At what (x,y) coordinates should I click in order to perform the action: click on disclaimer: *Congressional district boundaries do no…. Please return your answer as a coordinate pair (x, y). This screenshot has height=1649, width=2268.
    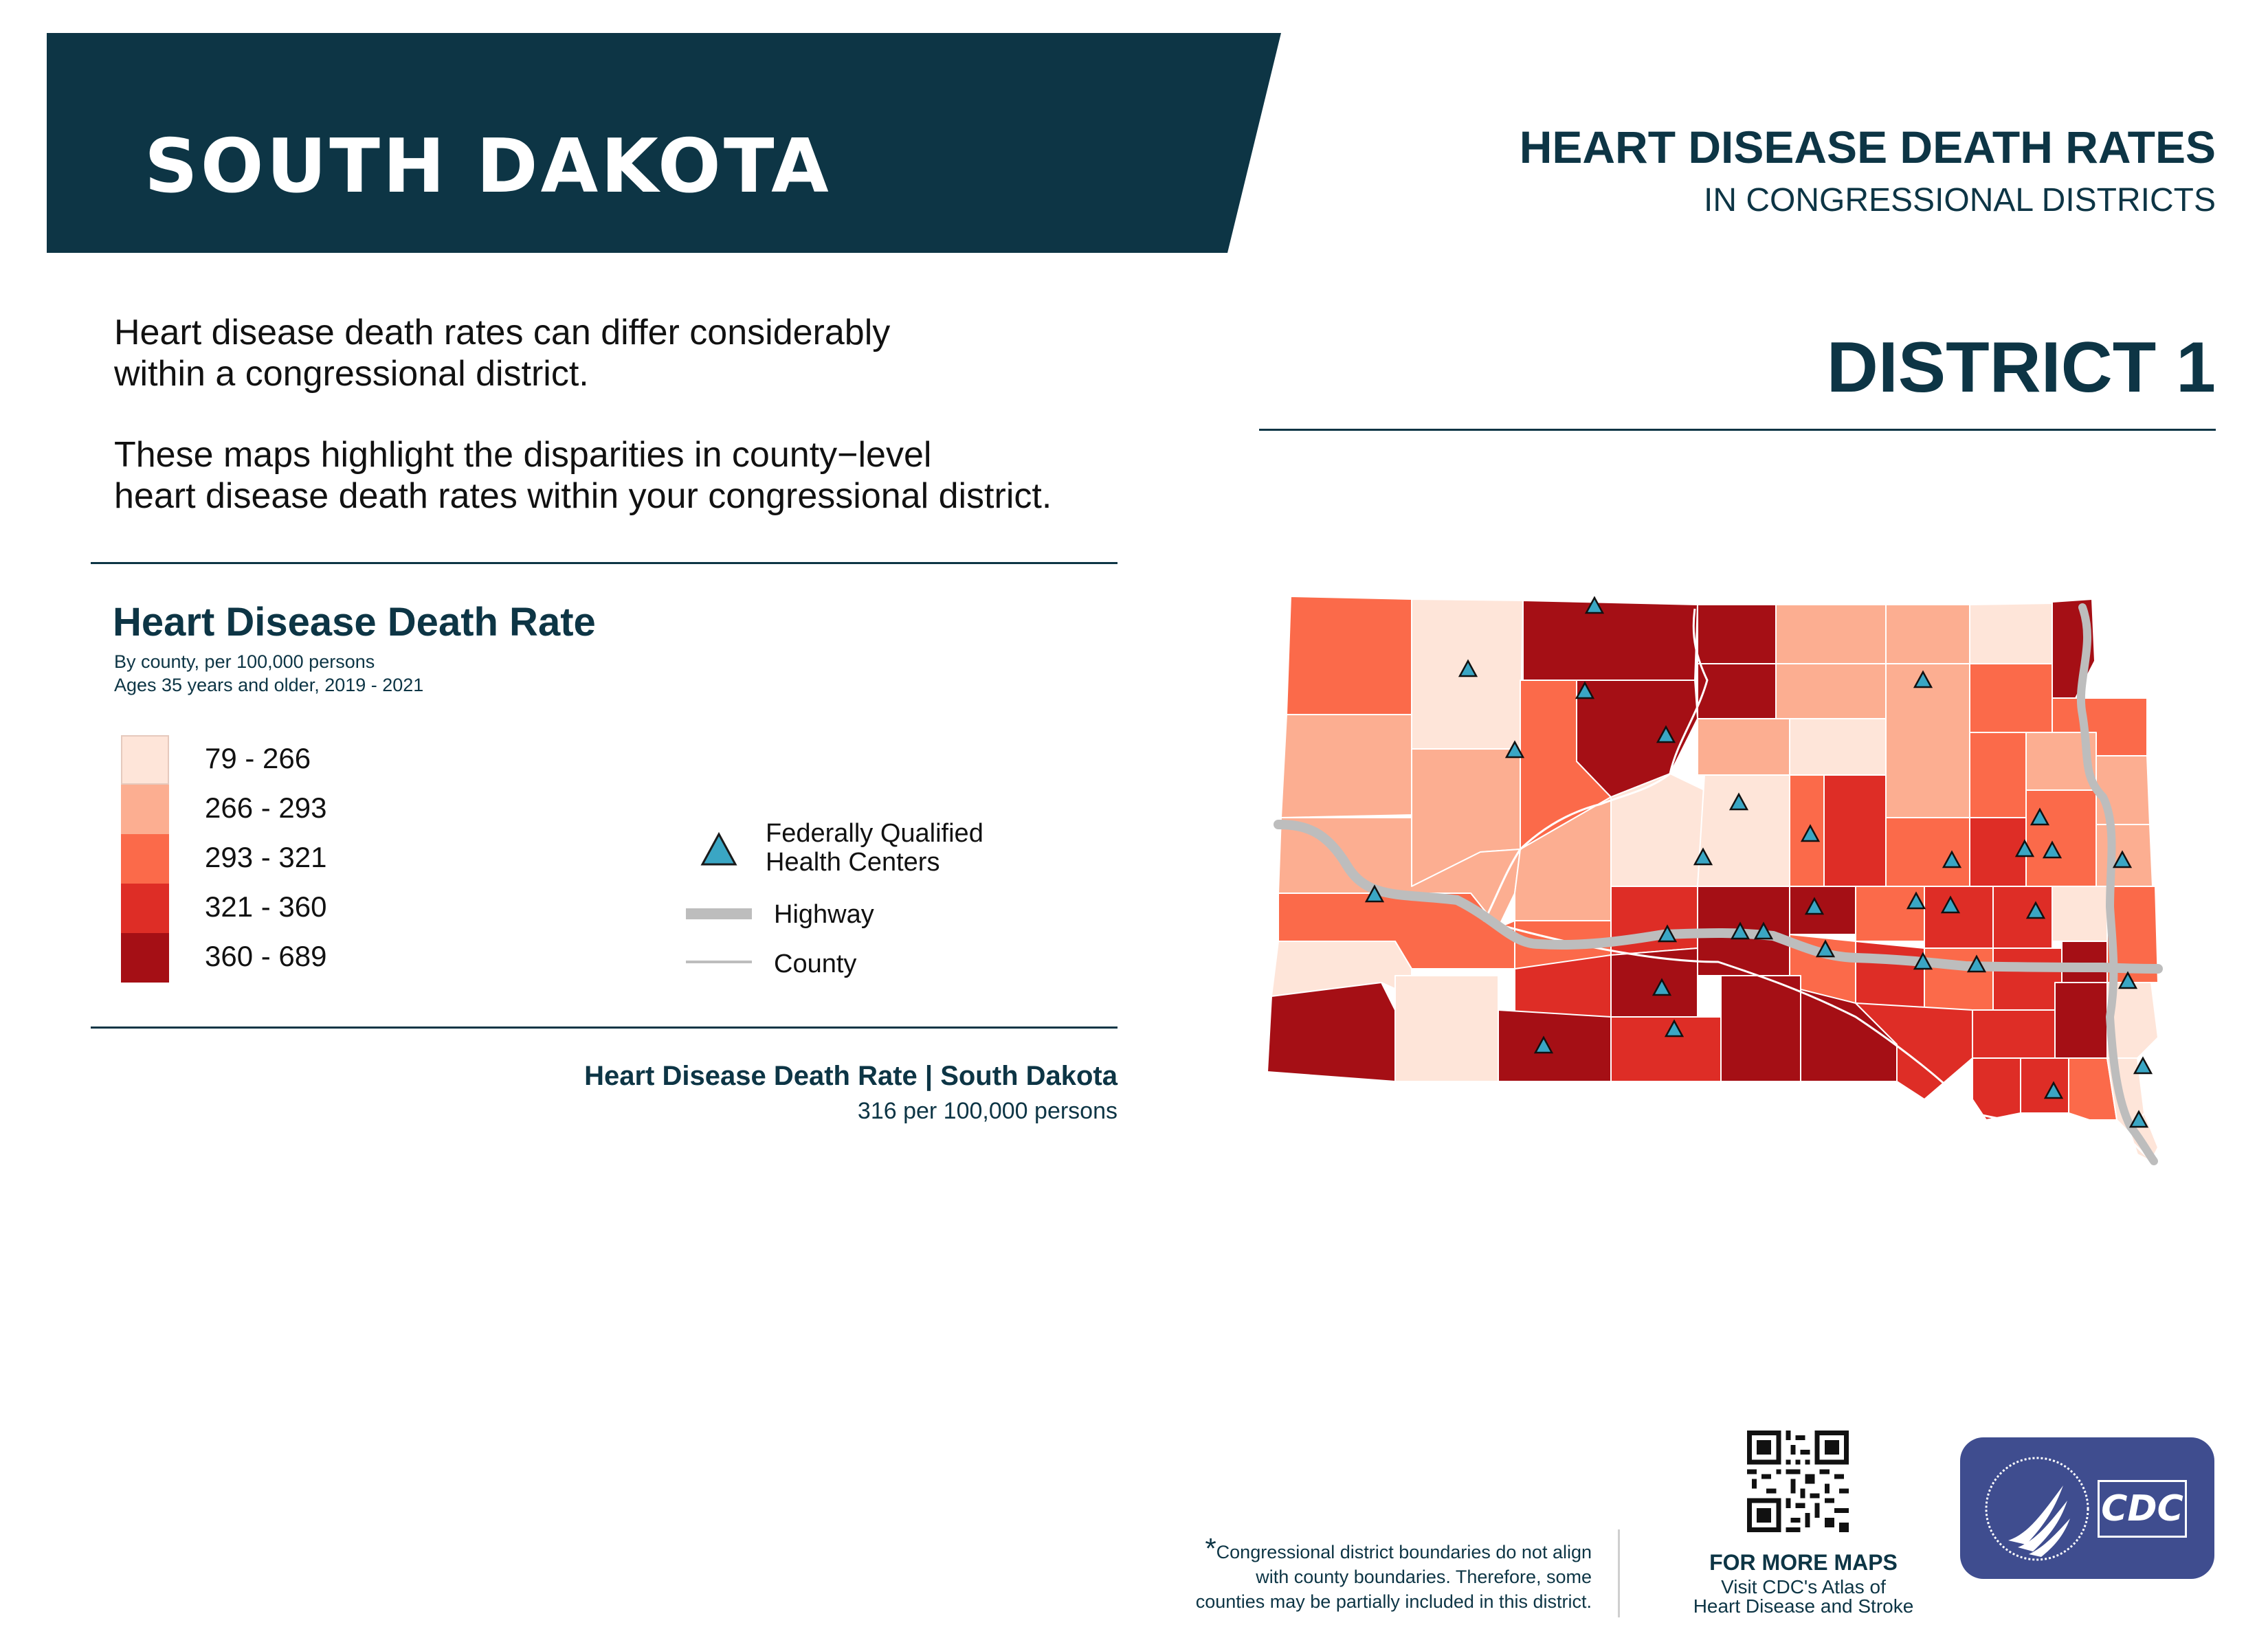
    Looking at the image, I should click on (1393, 1574).